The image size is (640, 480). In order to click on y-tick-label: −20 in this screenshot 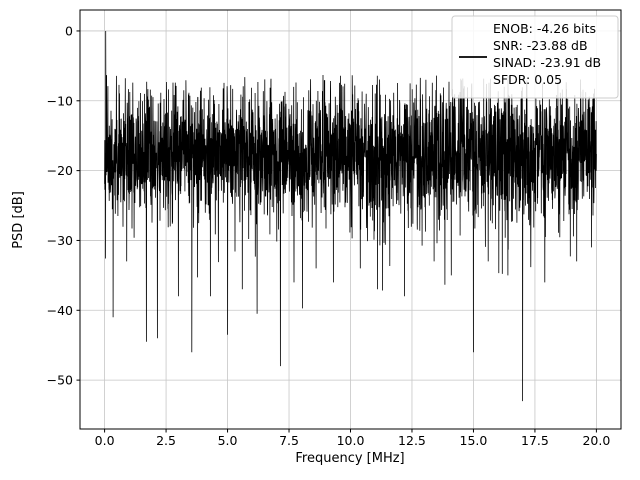, I will do `click(60, 170)`.